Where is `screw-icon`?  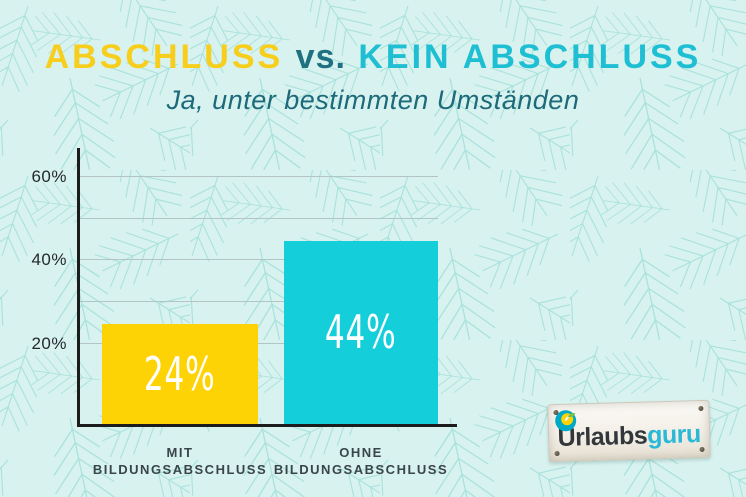 screw-icon is located at coordinates (701, 408).